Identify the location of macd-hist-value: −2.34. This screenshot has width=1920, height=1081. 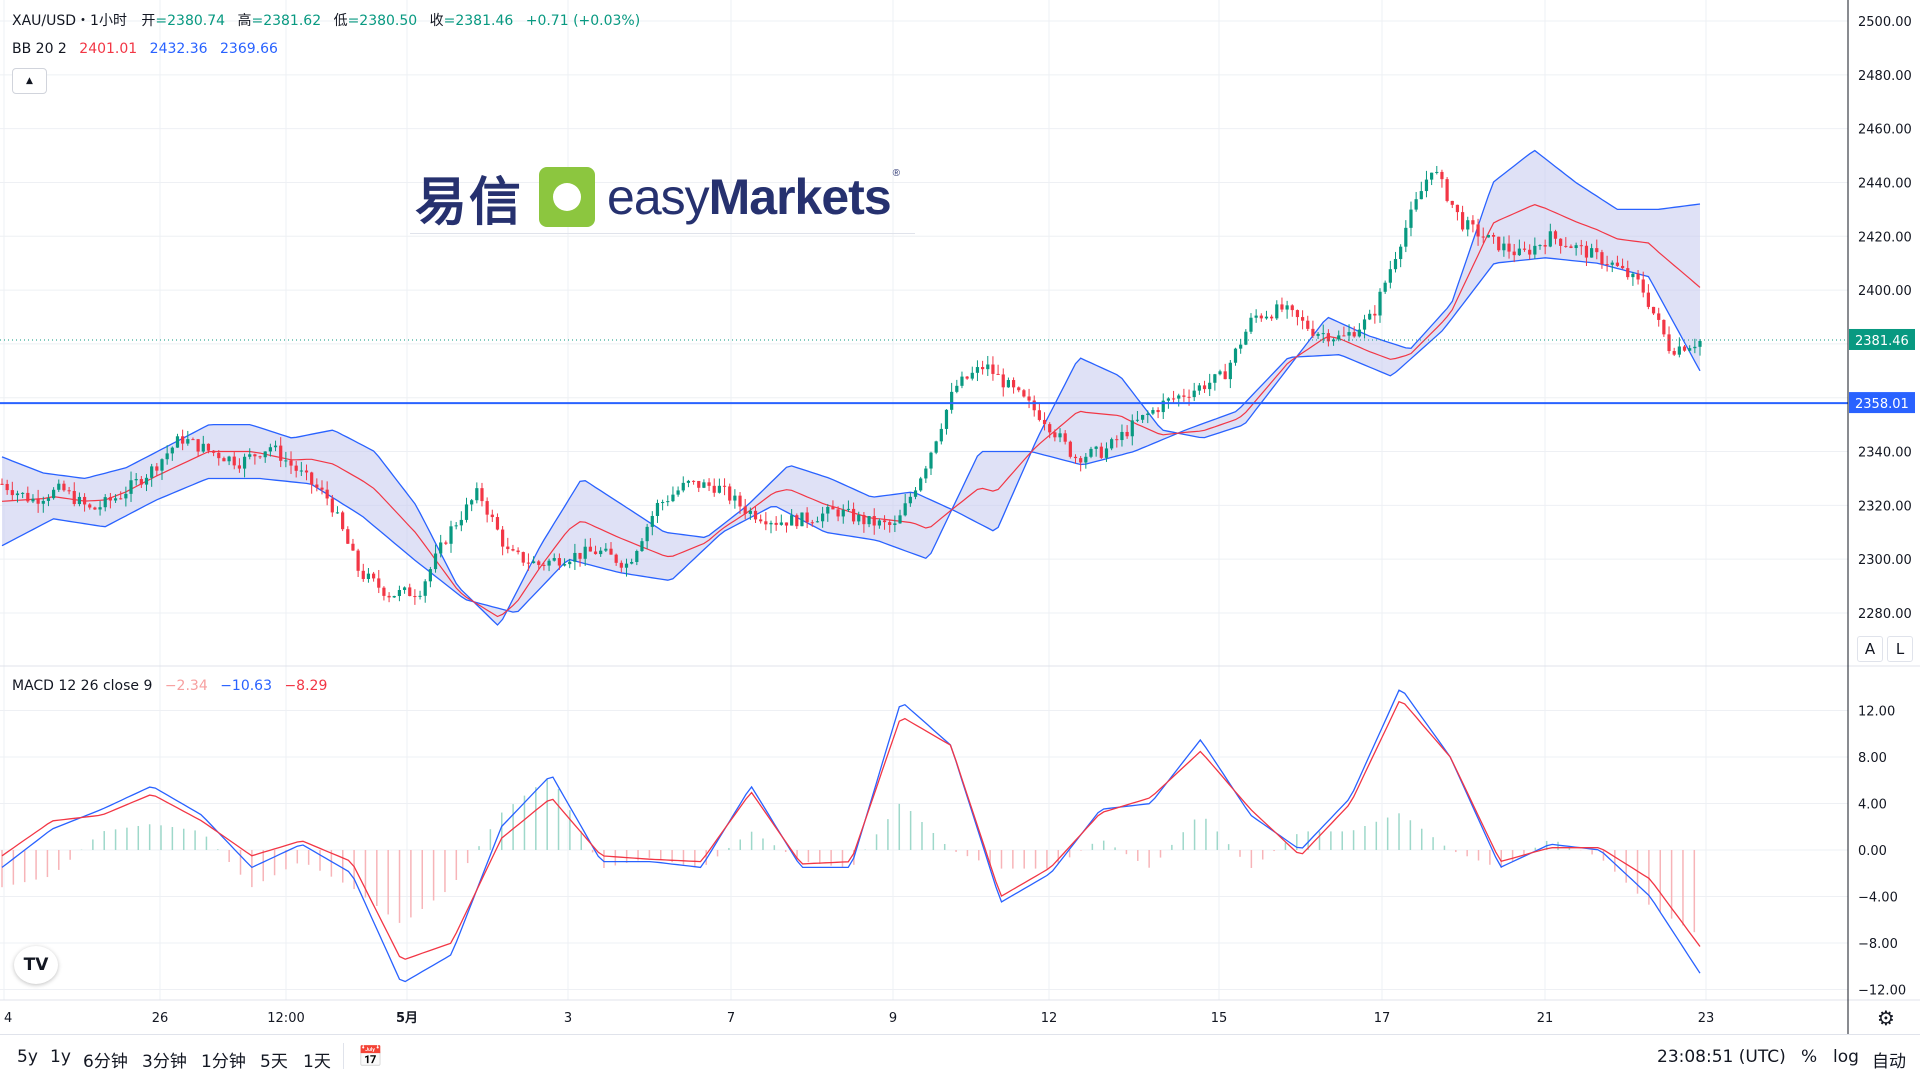
(186, 686).